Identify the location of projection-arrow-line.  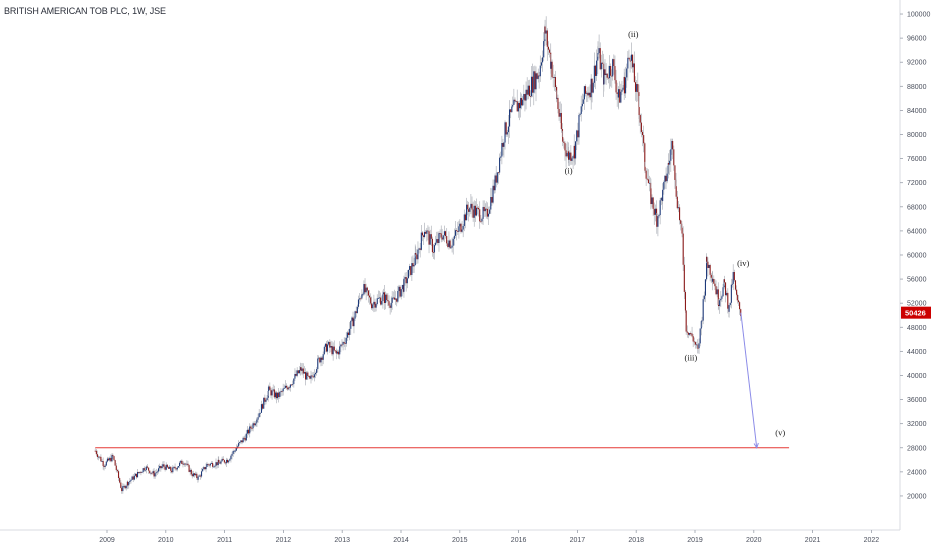
(749, 380).